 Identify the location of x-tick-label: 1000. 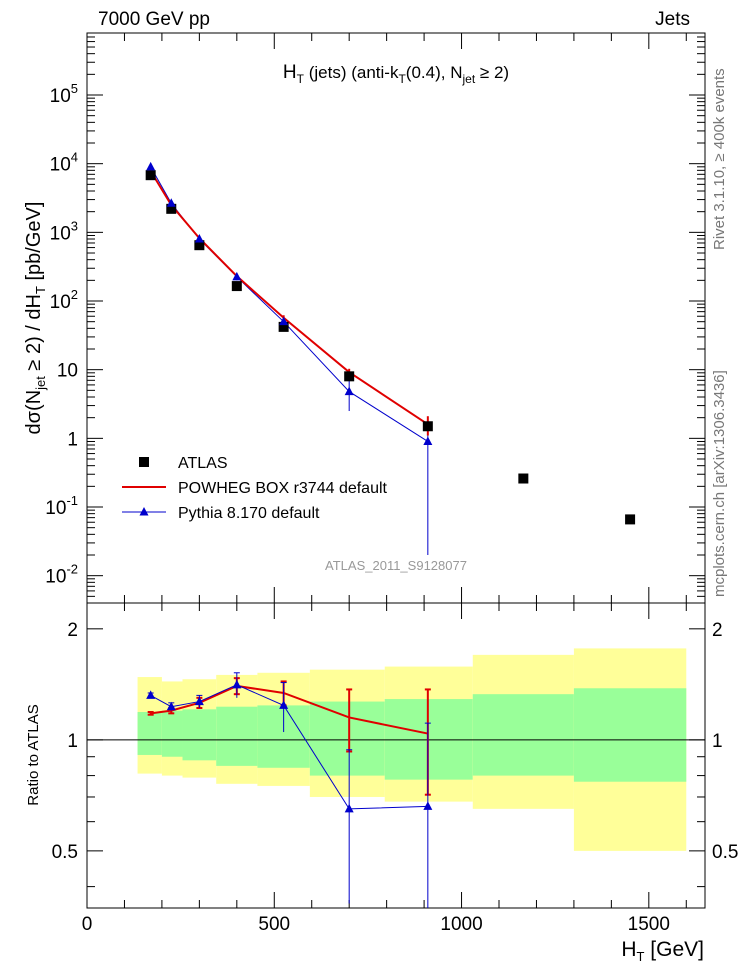
(461, 924).